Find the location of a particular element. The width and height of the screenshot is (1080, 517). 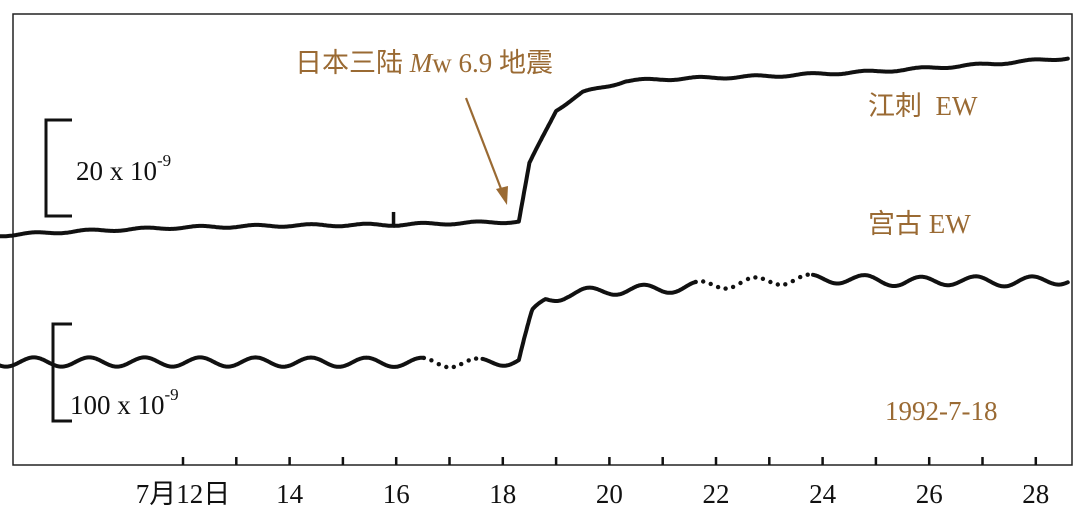

x-tick-label: 20 is located at coordinates (609, 494).